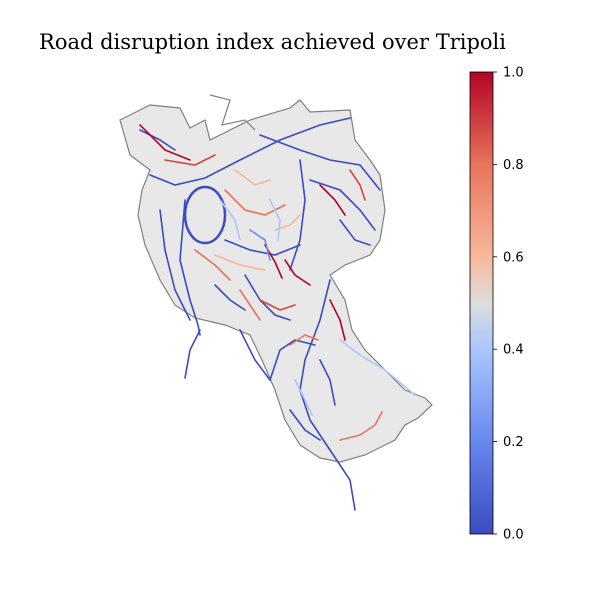 The height and width of the screenshot is (600, 600). What do you see at coordinates (496, 304) in the screenshot?
I see `colorbar: 0.0 0.2 0.4 0.6 0.8 1.0` at bounding box center [496, 304].